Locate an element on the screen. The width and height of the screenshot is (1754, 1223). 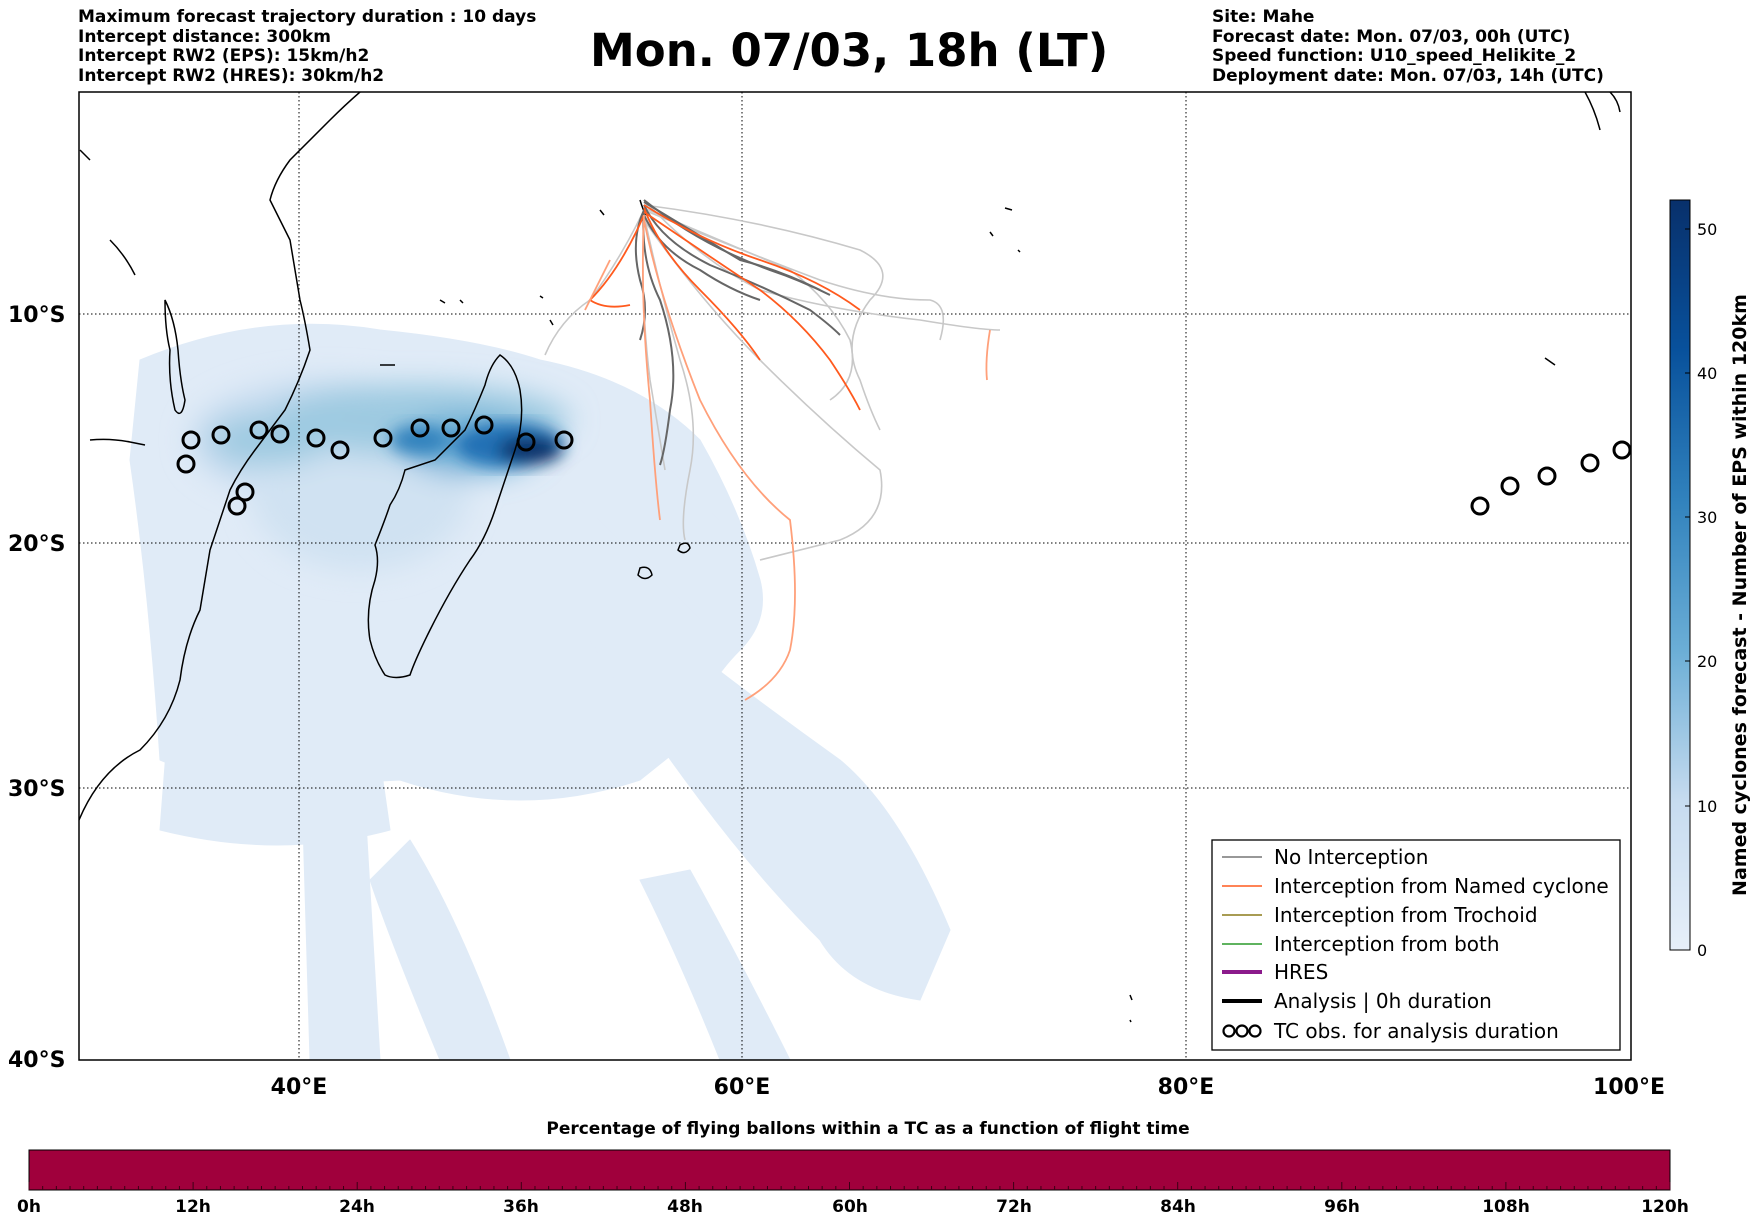
flight-time-tick-120h: 120h is located at coordinates (1665, 1207).